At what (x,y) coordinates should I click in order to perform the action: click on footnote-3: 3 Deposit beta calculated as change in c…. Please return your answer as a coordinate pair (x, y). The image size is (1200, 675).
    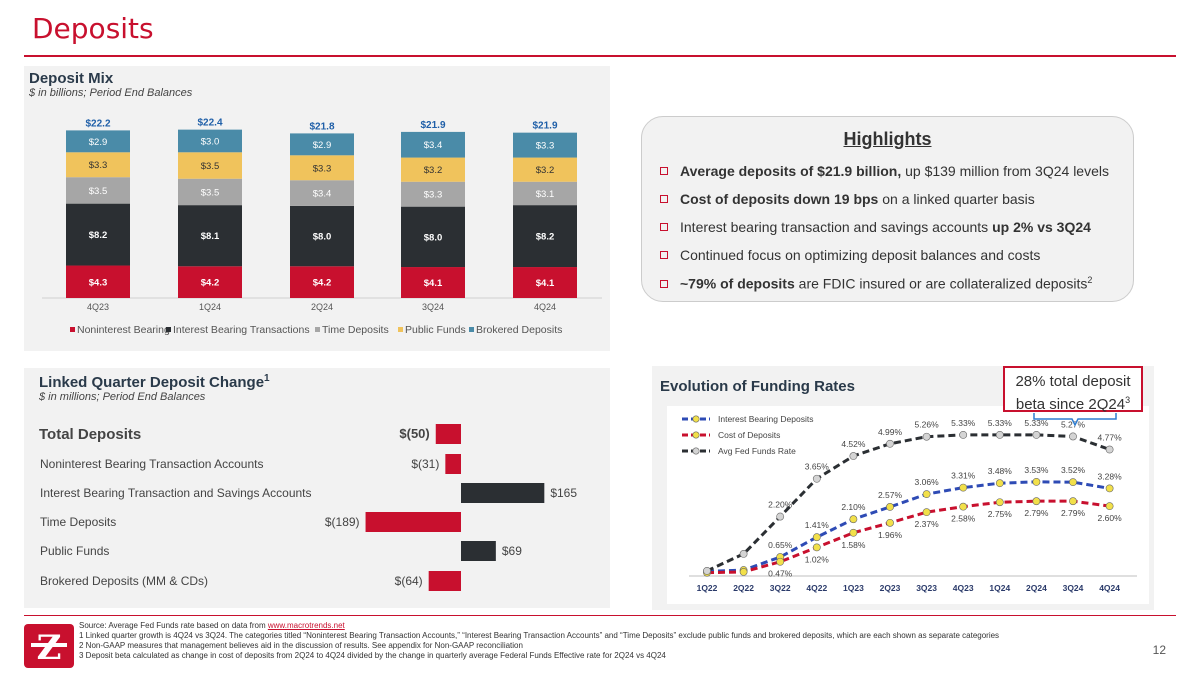
    Looking at the image, I should click on (372, 655).